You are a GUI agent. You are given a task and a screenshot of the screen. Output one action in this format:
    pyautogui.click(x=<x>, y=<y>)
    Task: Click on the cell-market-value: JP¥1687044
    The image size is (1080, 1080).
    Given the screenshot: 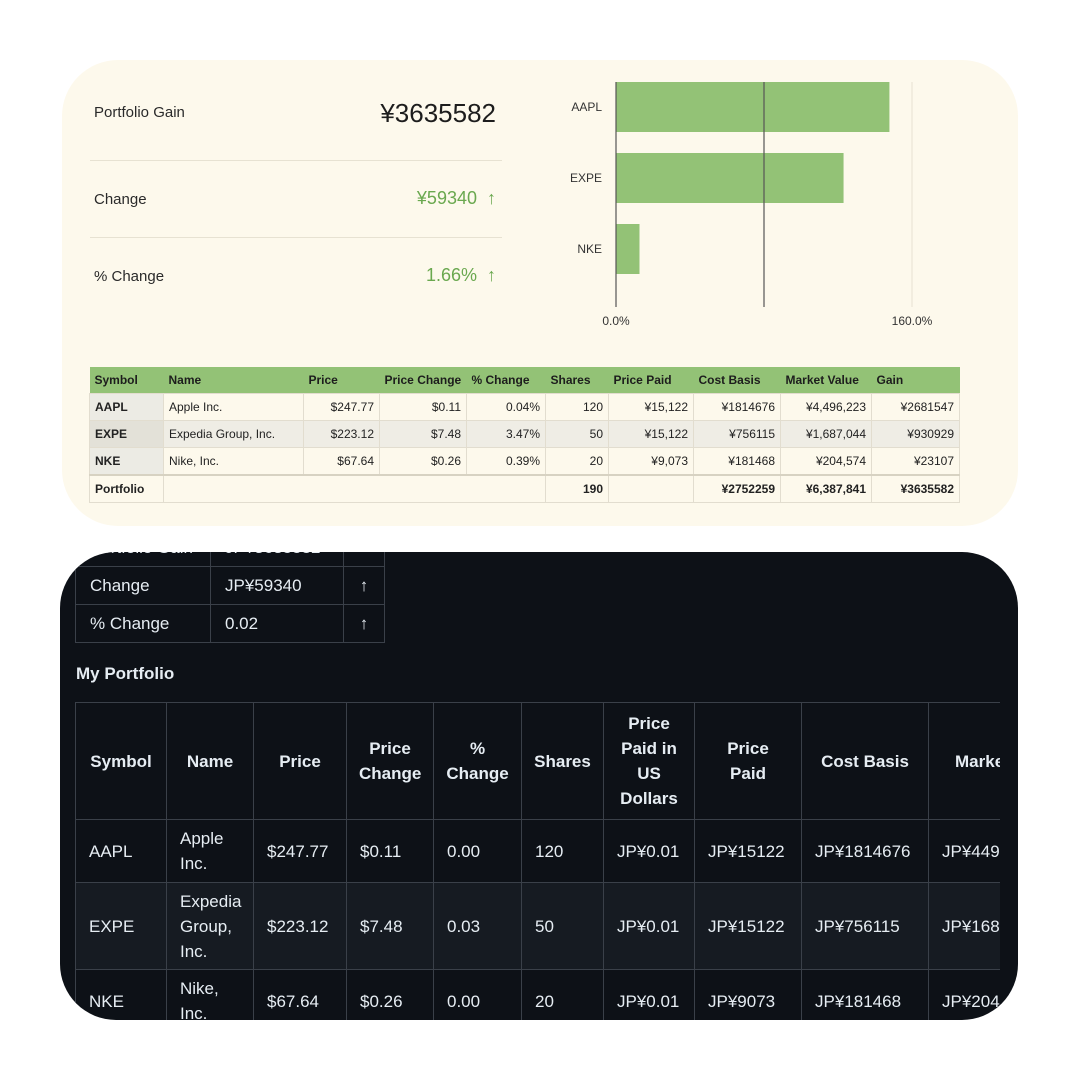 What is the action you would take?
    pyautogui.click(x=964, y=926)
    